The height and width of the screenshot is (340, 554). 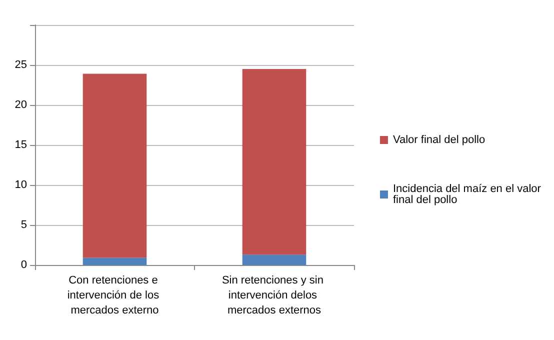 What do you see at coordinates (20, 65) in the screenshot?
I see `y-tick-label: 25` at bounding box center [20, 65].